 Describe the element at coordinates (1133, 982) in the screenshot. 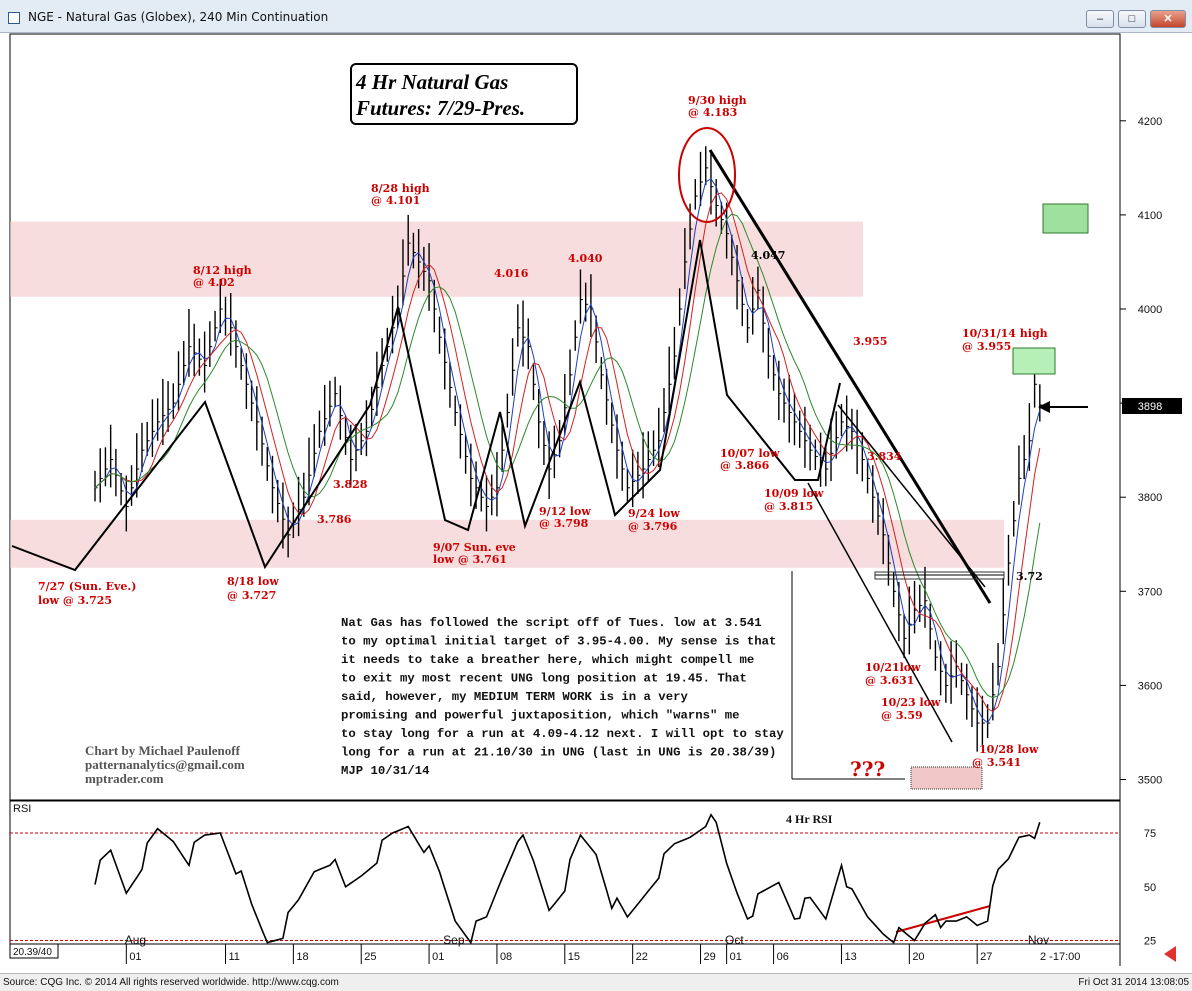

I see `timestamp: Fri Oct 31 2014 13:08:05` at that location.